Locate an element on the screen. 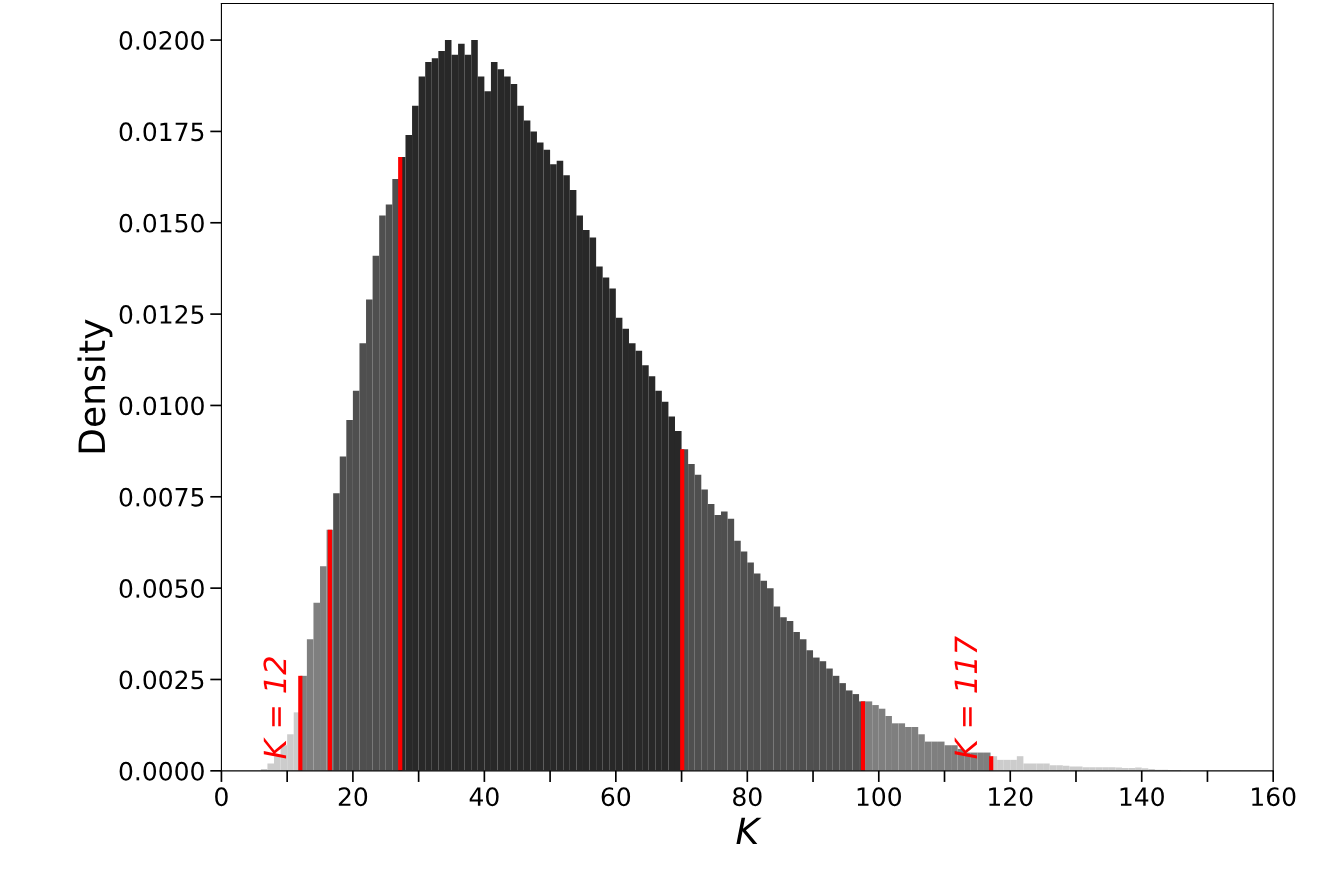  y-tick-label: 0.0000 is located at coordinates (161, 771).